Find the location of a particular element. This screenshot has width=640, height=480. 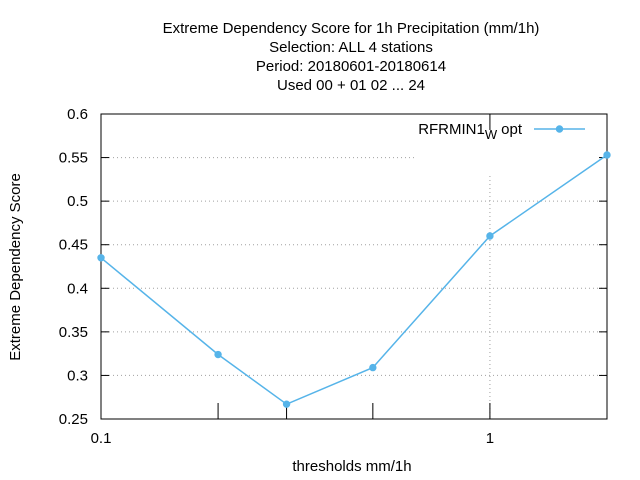

y-tick-label: 0.4 is located at coordinates (77, 288).